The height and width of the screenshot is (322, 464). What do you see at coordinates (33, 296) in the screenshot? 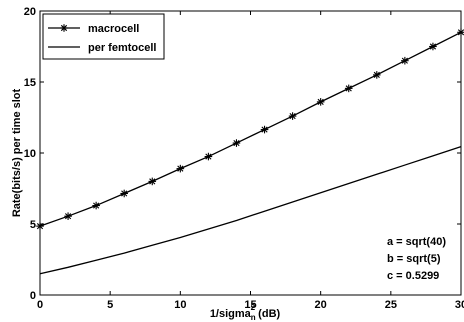
I see `y-tick-label: 0` at bounding box center [33, 296].